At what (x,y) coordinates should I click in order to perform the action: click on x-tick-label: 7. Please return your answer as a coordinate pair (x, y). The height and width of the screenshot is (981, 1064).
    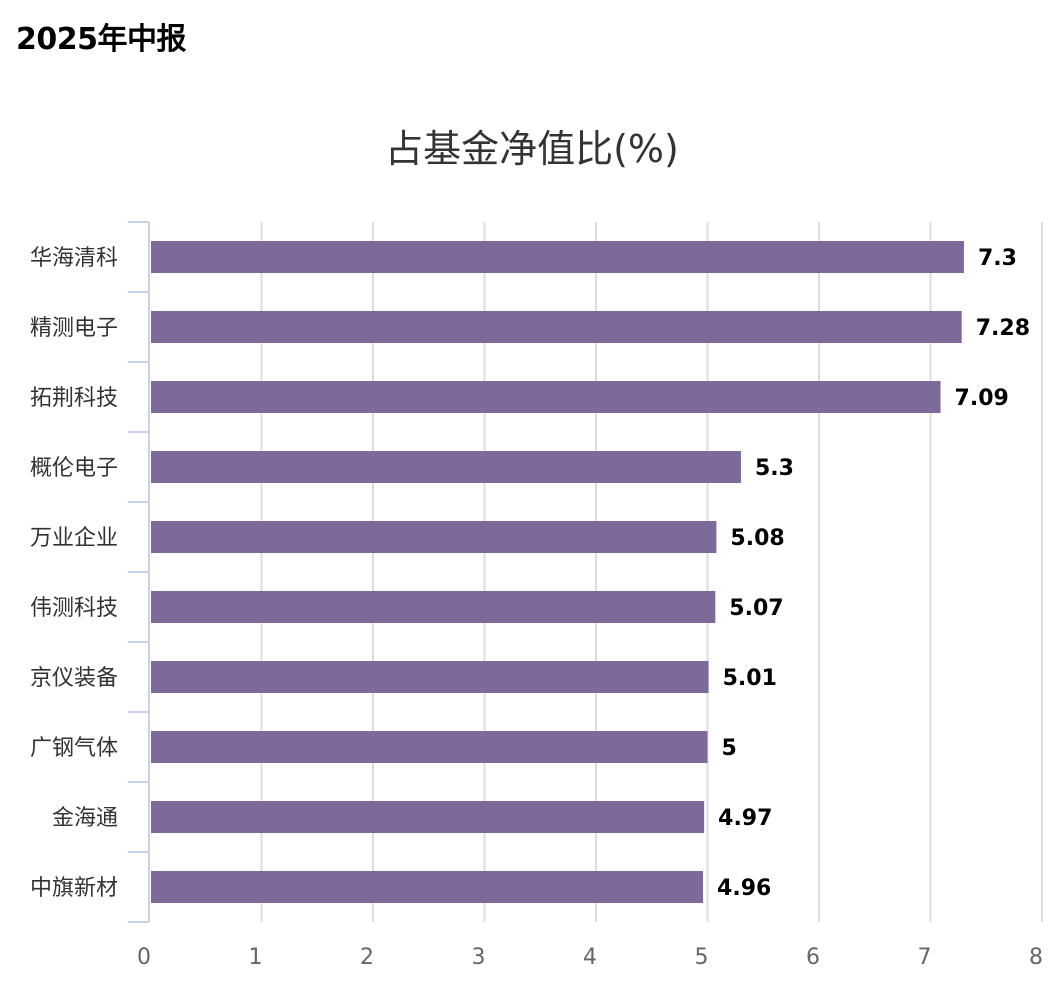
    Looking at the image, I should click on (925, 957).